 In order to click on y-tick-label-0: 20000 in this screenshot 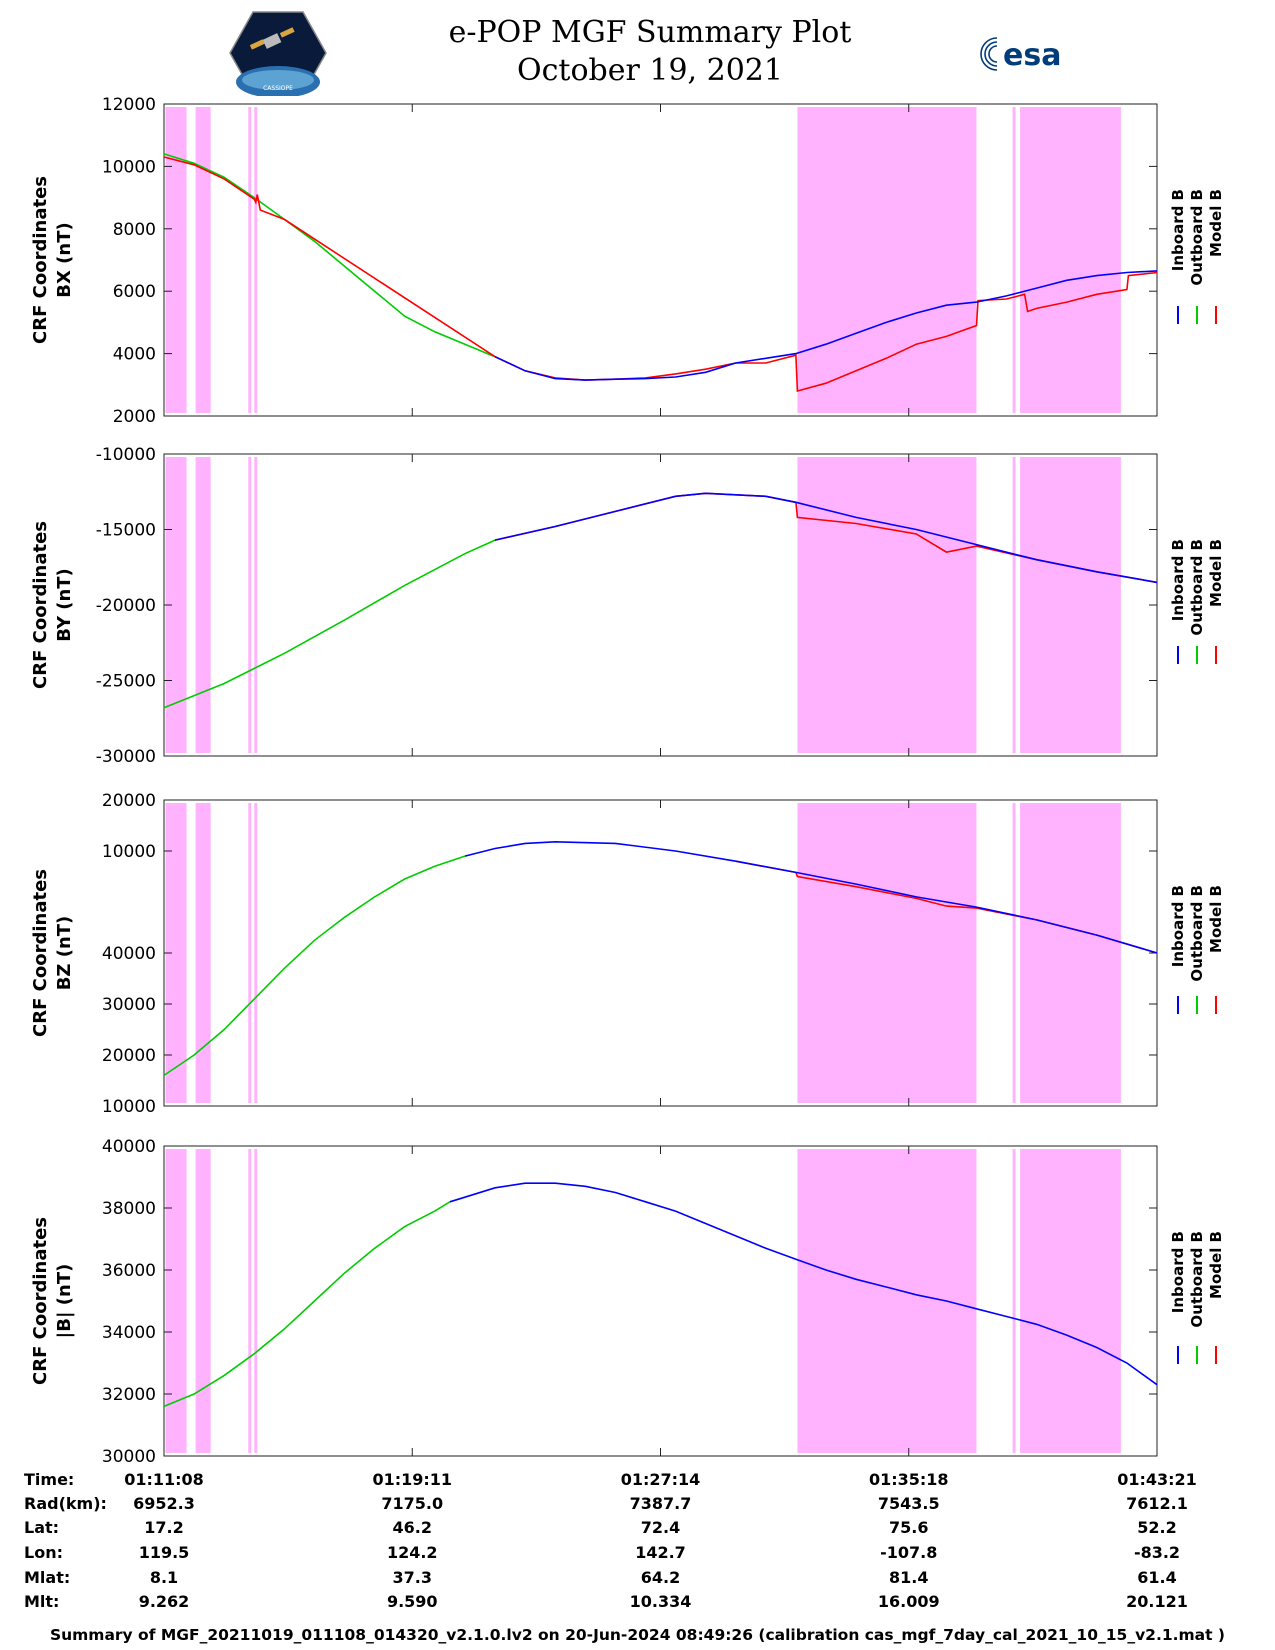, I will do `click(129, 801)`.